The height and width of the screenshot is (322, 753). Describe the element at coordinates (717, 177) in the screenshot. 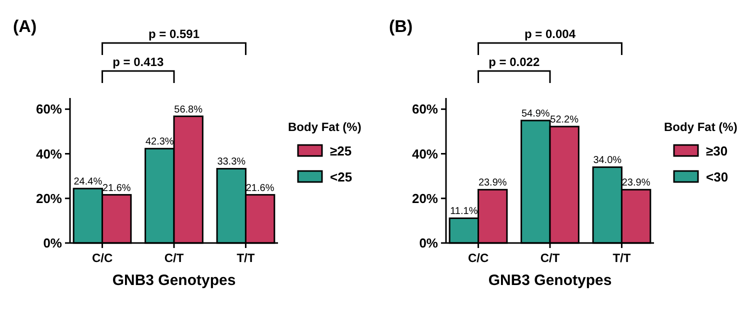

I see `legend-label: <30` at that location.